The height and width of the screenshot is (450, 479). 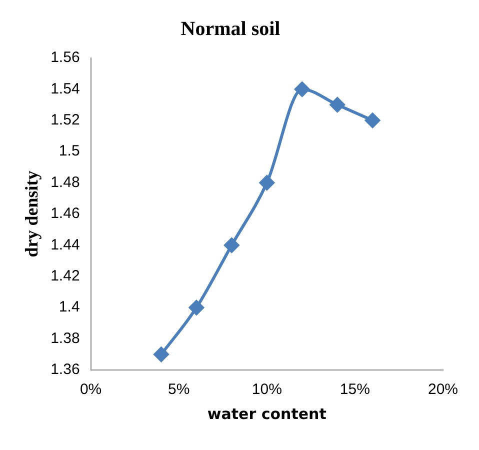 I want to click on y-tick-label: 1.56, so click(x=65, y=57).